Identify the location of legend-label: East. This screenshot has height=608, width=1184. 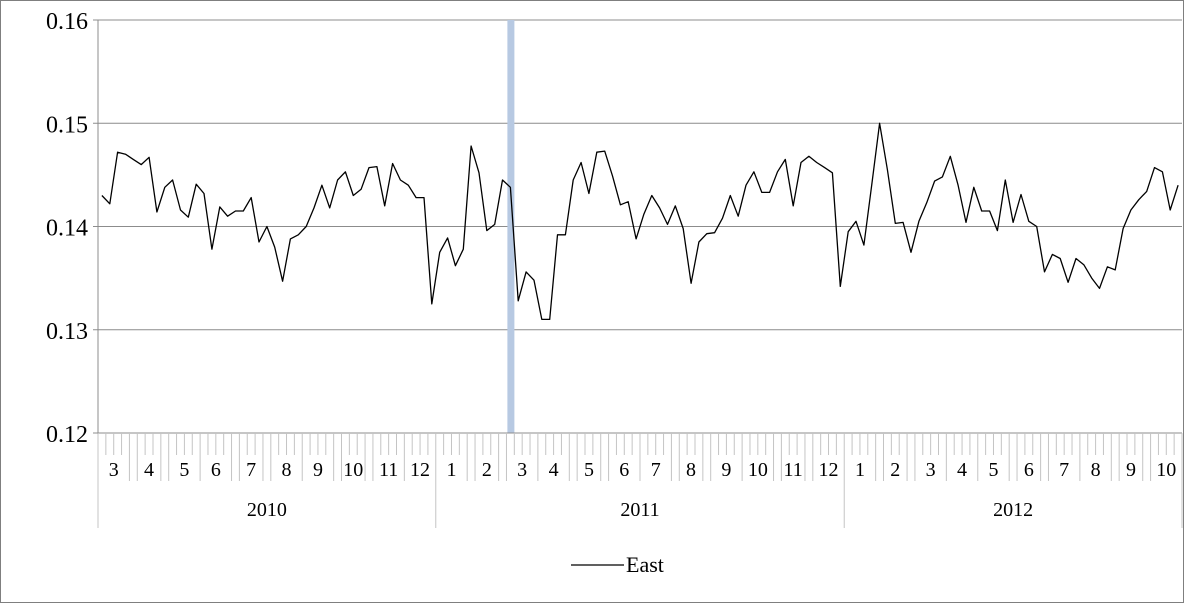
(645, 564).